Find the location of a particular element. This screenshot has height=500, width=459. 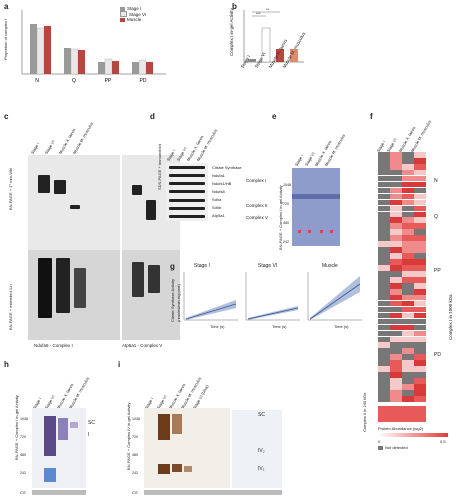

panel-a-legend: Stage I Stage VI Muscle is located at coordinates (133, 14).